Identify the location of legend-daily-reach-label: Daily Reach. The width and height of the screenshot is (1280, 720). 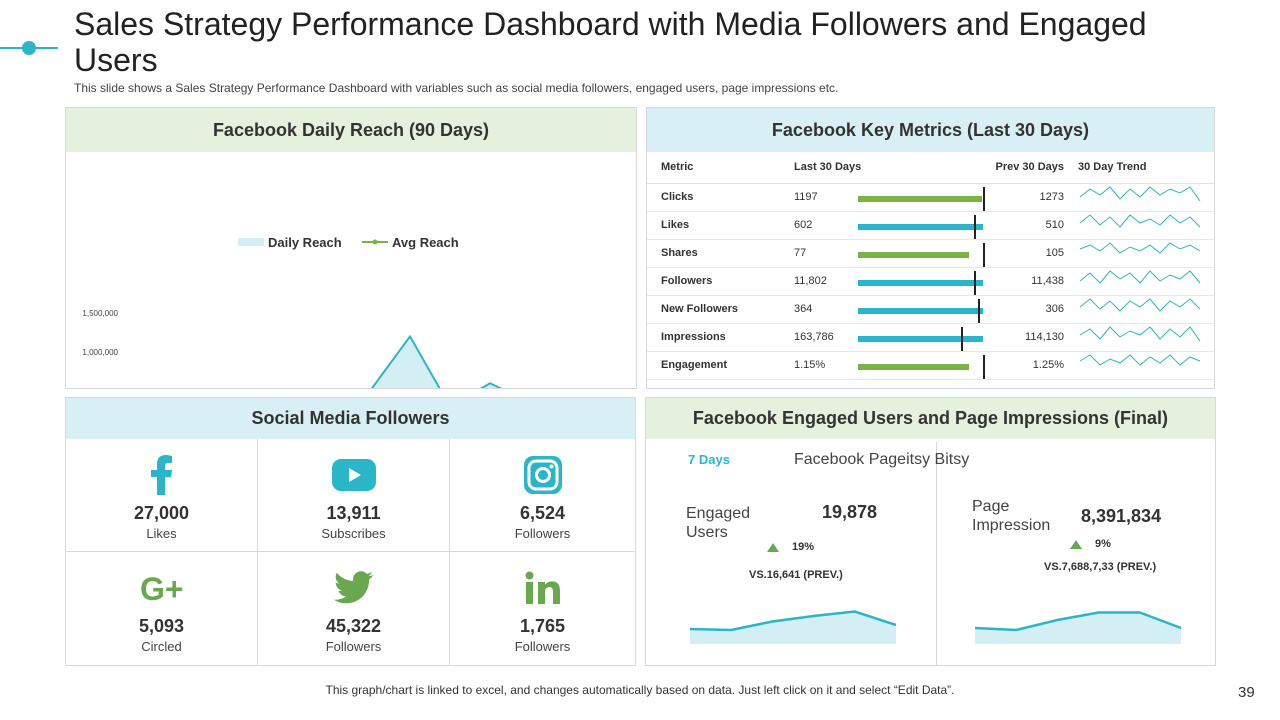
(305, 242).